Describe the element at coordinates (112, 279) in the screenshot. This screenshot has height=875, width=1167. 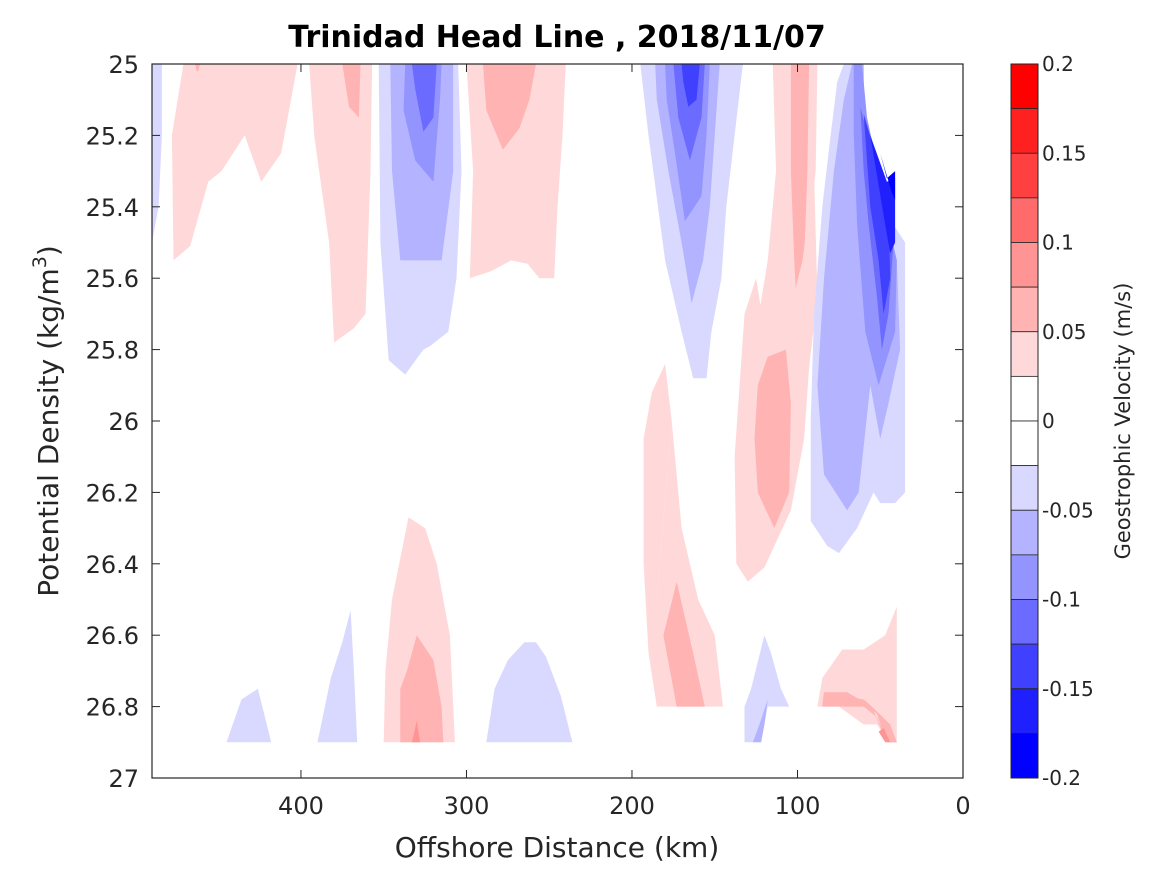
I see `y-tick-label: 25.6` at that location.